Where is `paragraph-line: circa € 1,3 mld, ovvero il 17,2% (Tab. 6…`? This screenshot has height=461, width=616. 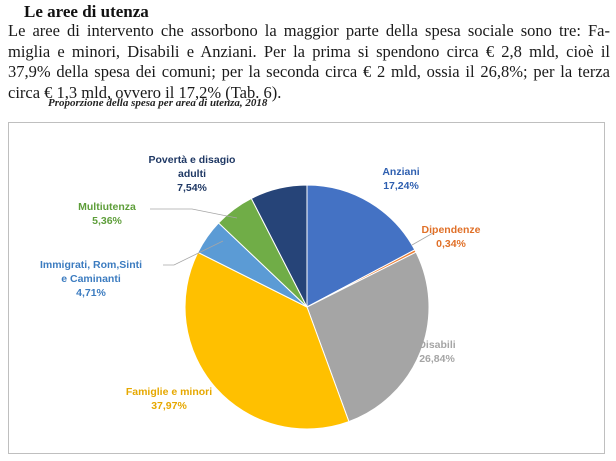
paragraph-line: circa € 1,3 mld, ovvero il 17,2% (Tab. 6… is located at coordinates (145, 92).